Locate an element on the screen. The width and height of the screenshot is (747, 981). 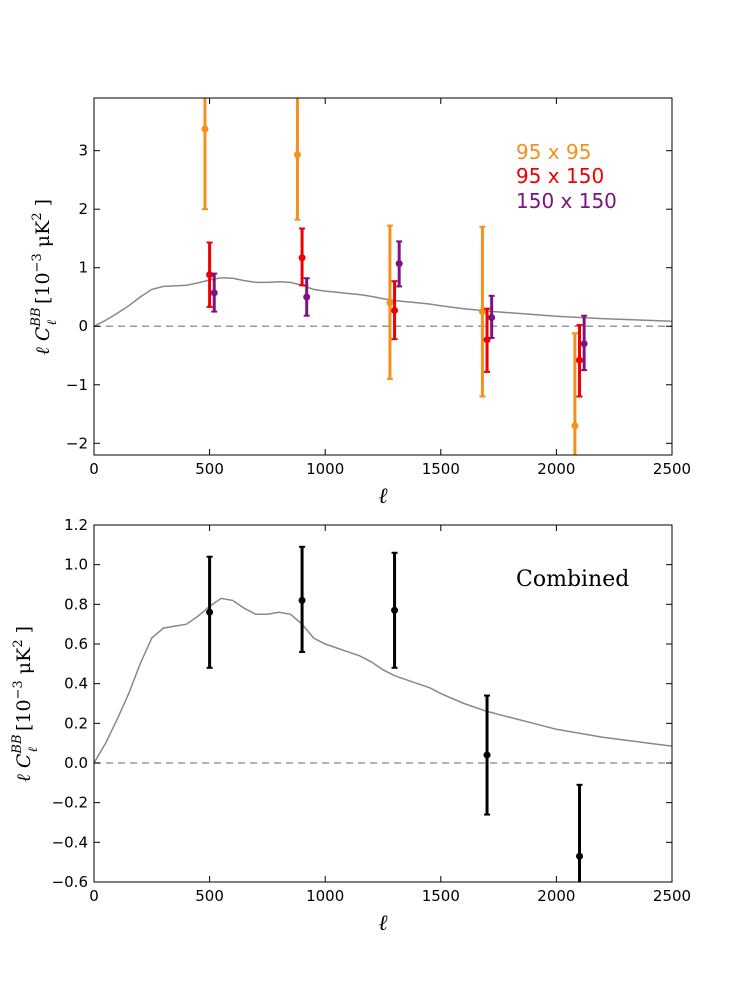
bottom-ylabel-bracket-close: ] is located at coordinates (24, 632).